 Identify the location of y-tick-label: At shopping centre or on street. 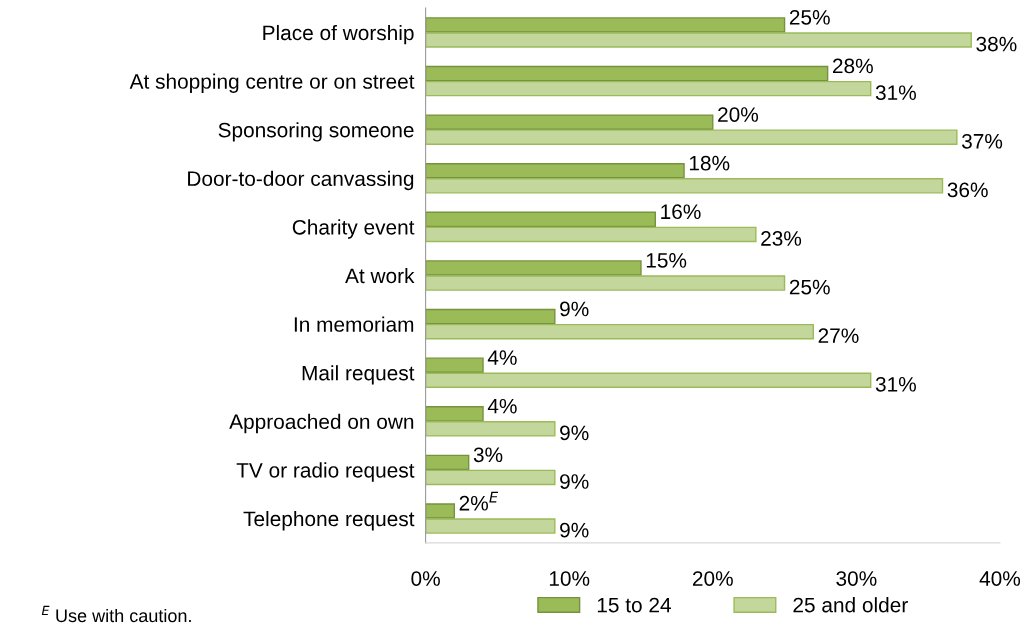
(272, 83).